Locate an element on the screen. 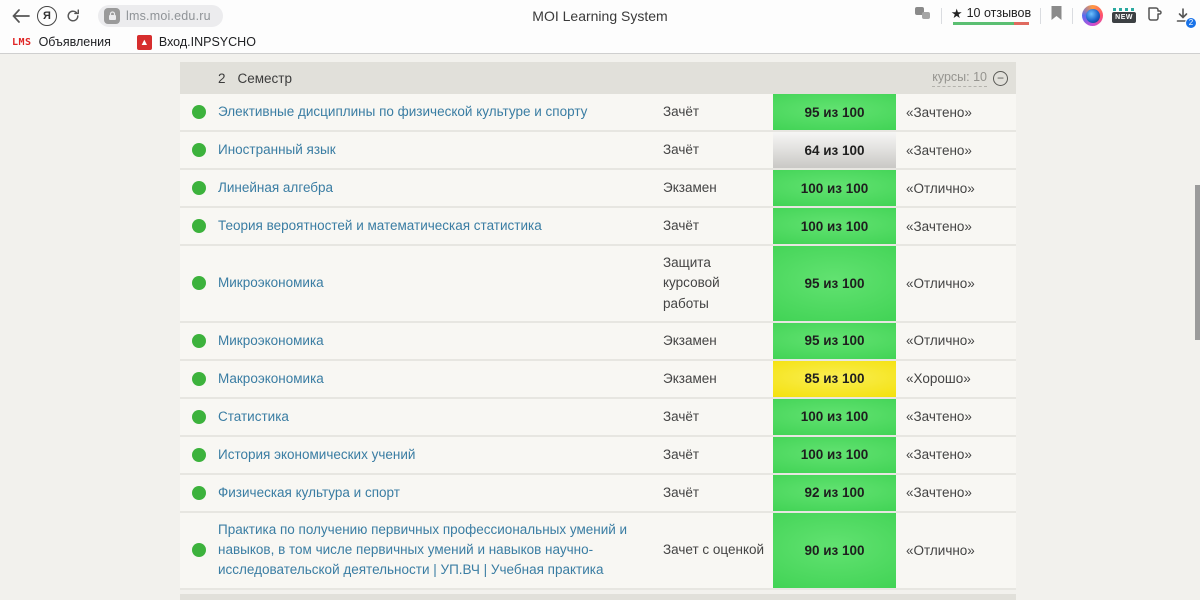 The height and width of the screenshot is (600, 1200). extension-icon is located at coordinates (923, 15).